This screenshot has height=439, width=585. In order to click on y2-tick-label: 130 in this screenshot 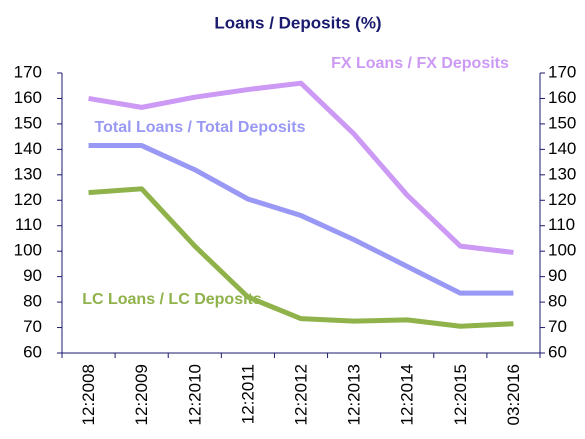, I will do `click(562, 173)`.